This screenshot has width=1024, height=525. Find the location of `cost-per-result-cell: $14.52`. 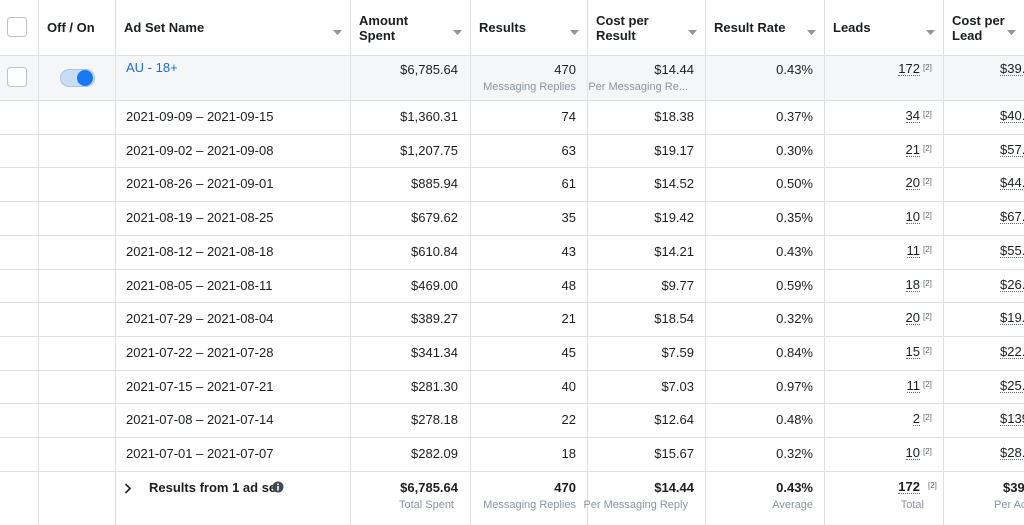

cost-per-result-cell: $14.52 is located at coordinates (674, 184).